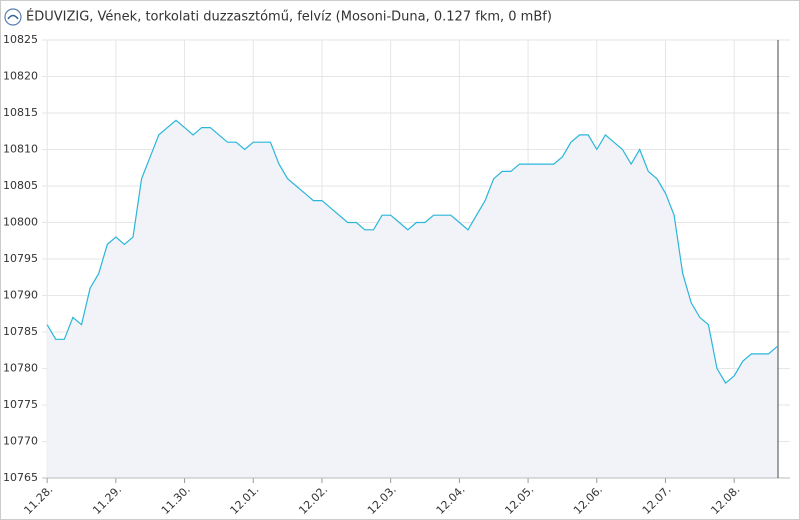 This screenshot has height=520, width=800. Describe the element at coordinates (20, 222) in the screenshot. I see `y-tick-label: 10800` at that location.